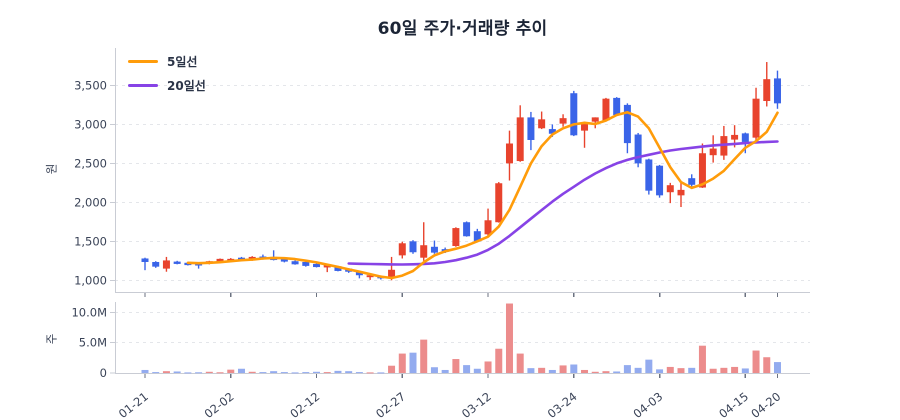 Image resolution: width=900 pixels, height=420 pixels. Describe the element at coordinates (647, 404) in the screenshot. I see `x-tick-label: 04-03` at that location.